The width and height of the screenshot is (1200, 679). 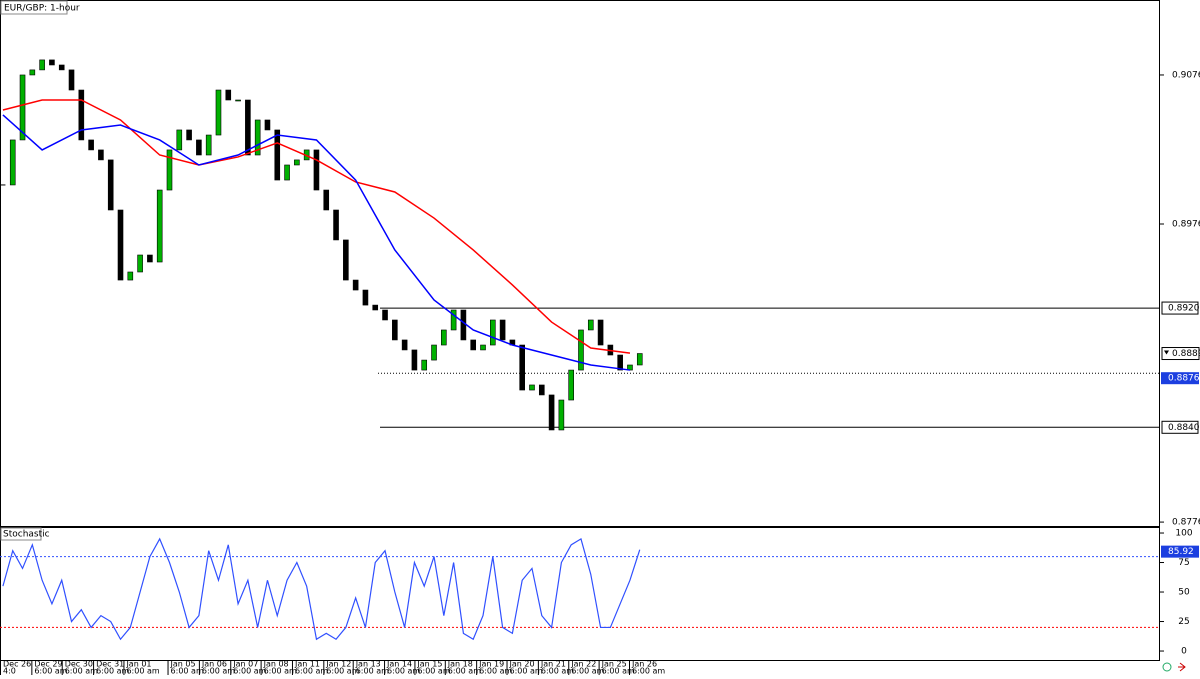 I want to click on x-tick-label: Jan 08, so click(x=276, y=664).